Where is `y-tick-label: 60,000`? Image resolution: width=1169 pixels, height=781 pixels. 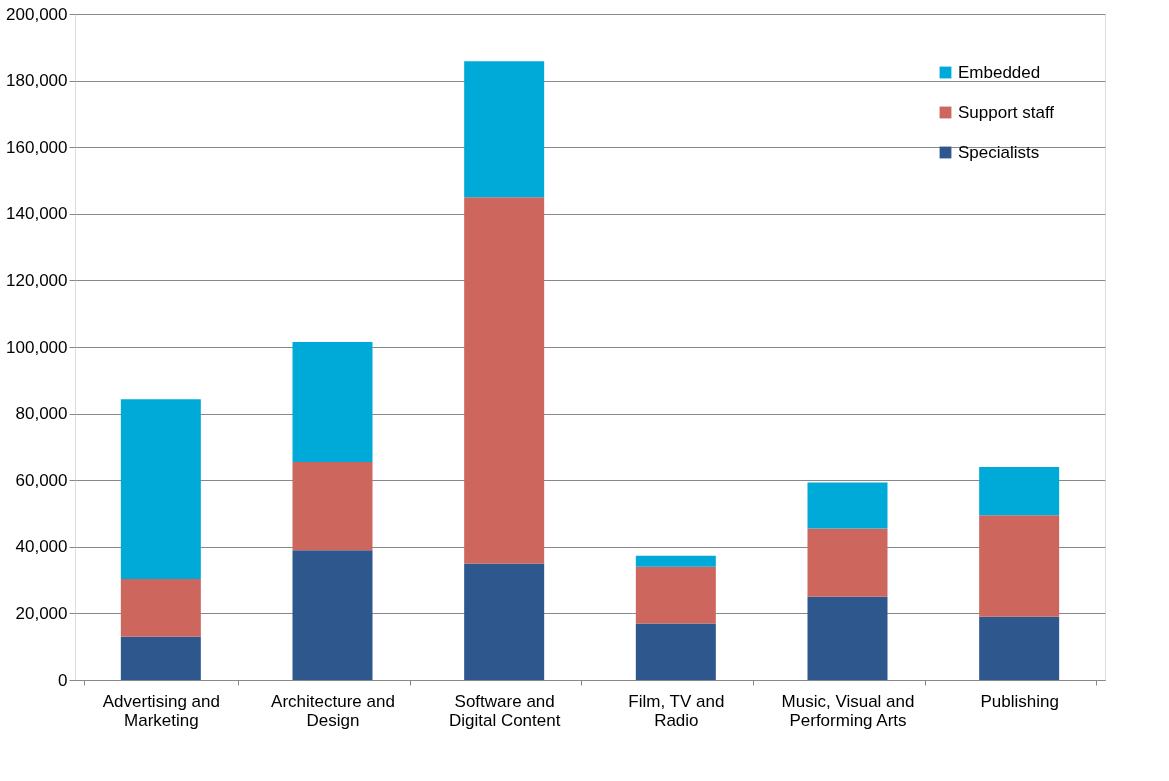
y-tick-label: 60,000 is located at coordinates (41, 480).